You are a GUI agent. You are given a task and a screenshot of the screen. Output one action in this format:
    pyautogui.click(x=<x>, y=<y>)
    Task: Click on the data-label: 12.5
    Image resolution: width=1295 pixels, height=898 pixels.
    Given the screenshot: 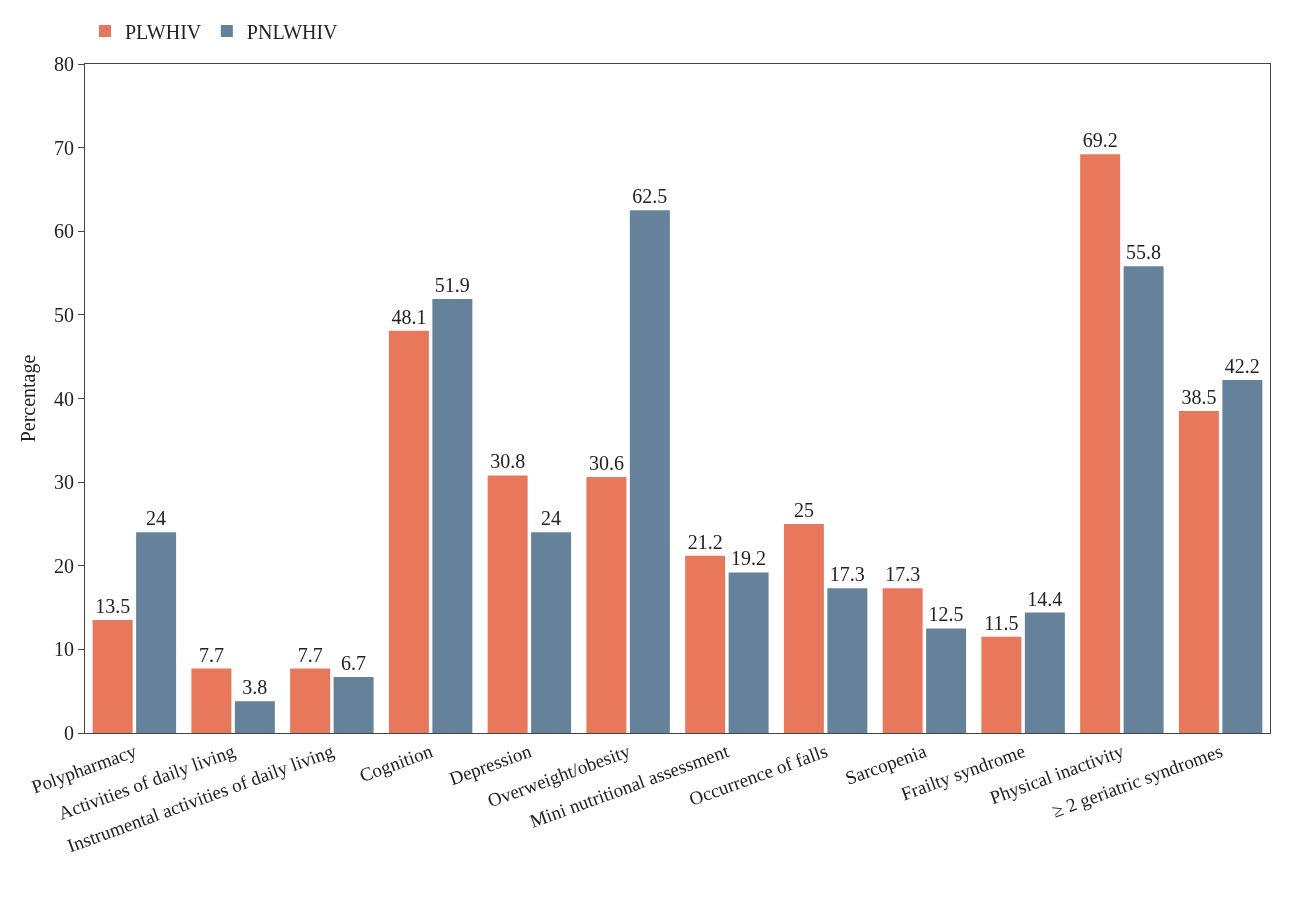 What is the action you would take?
    pyautogui.click(x=946, y=614)
    